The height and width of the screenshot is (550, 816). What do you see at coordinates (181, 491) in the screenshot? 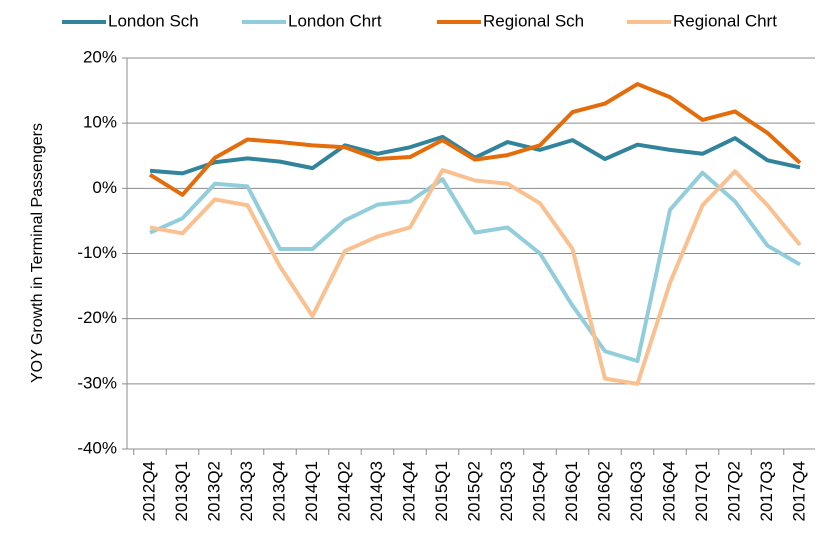
I see `x-tick-label: 2013Q1` at bounding box center [181, 491].